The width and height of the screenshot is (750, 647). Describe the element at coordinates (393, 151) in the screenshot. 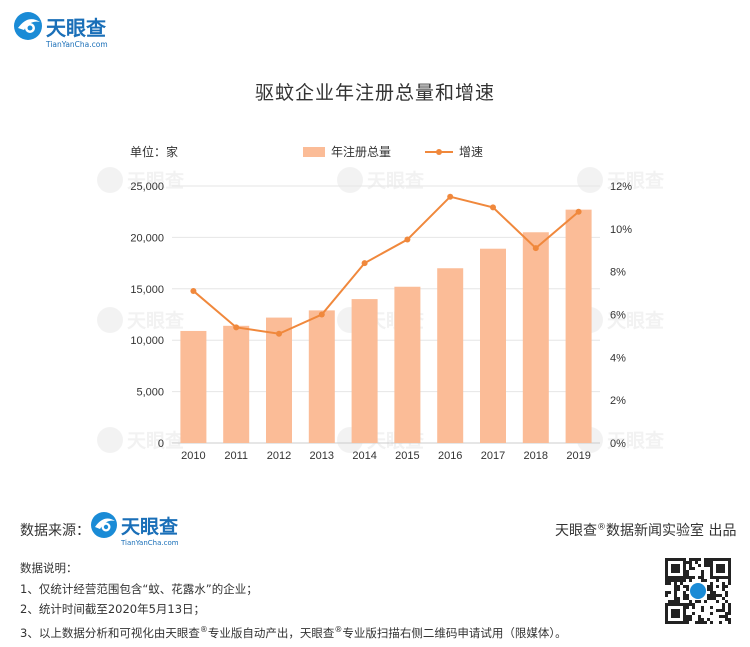

I see `chart-legend: 年注册总量 增速` at that location.